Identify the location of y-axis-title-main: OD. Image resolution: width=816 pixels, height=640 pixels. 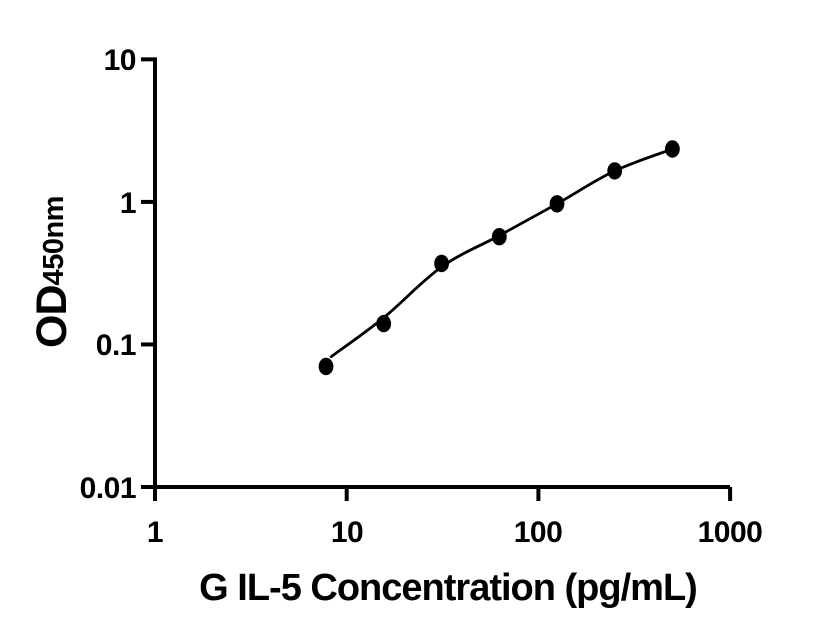
(52, 316).